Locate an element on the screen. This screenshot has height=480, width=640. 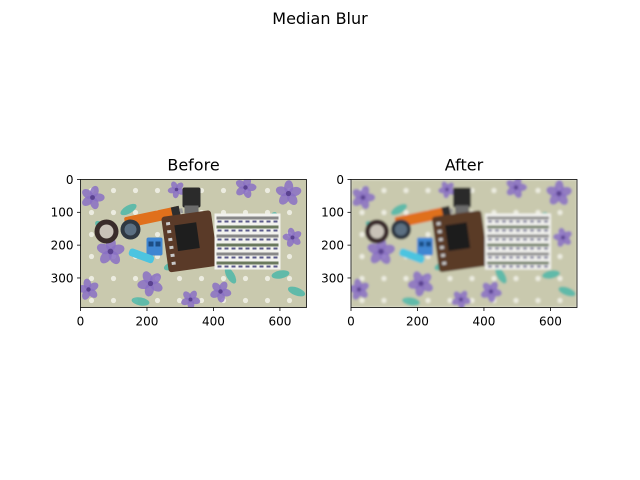
after-panel: After 0 200 400 600 0 100 200 300 is located at coordinates (449, 242).